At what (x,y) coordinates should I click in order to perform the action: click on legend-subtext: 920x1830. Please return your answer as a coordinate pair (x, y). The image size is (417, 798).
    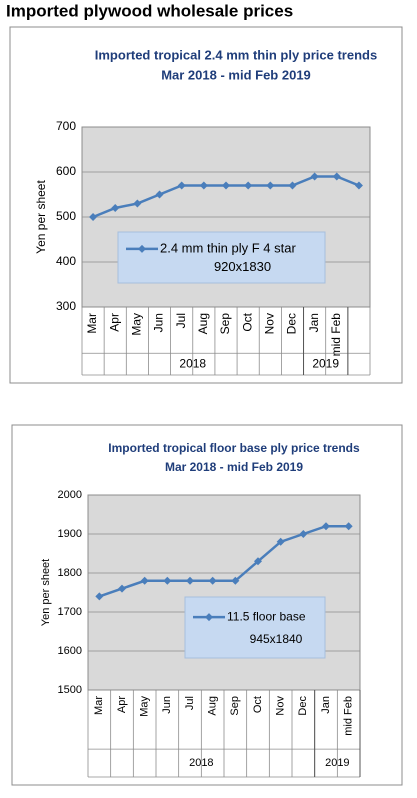
    Looking at the image, I should click on (242, 266).